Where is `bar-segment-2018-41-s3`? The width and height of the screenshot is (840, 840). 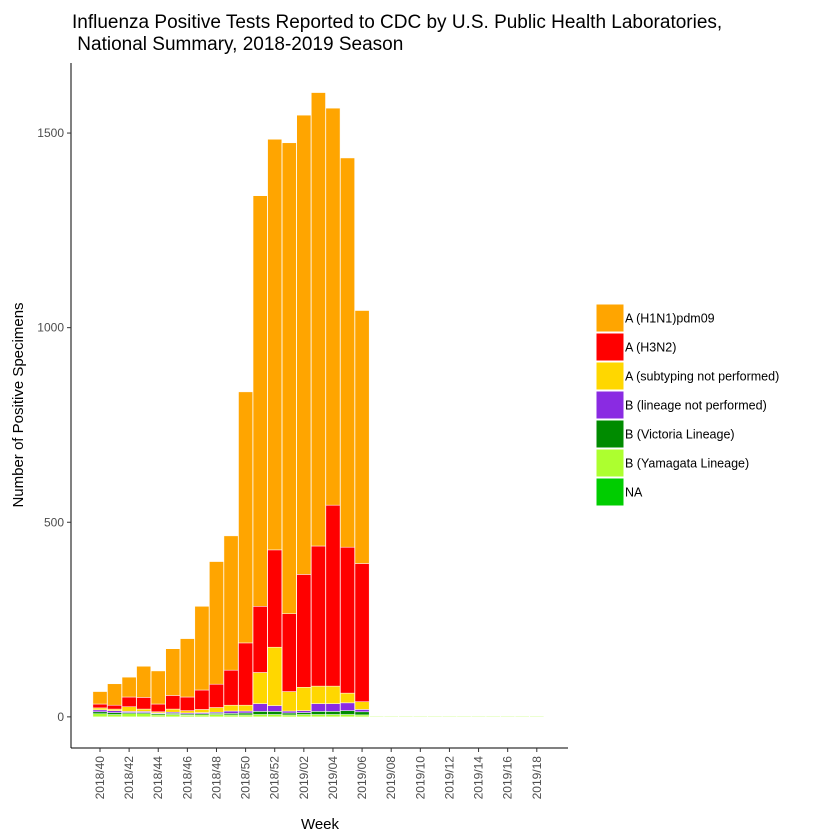 bar-segment-2018-41-s3 is located at coordinates (114, 711).